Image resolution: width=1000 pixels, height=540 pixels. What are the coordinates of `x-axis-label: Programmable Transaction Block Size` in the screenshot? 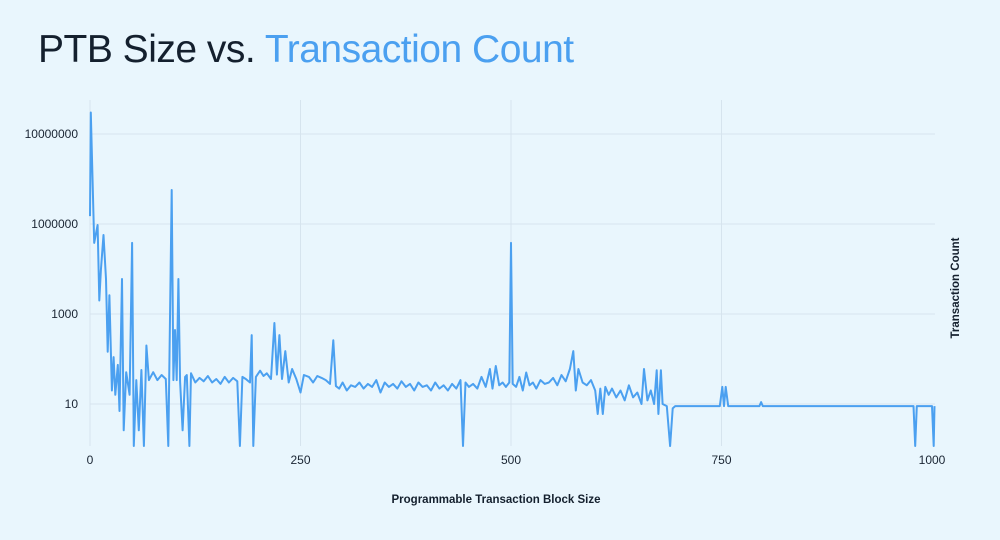 It's located at (496, 500).